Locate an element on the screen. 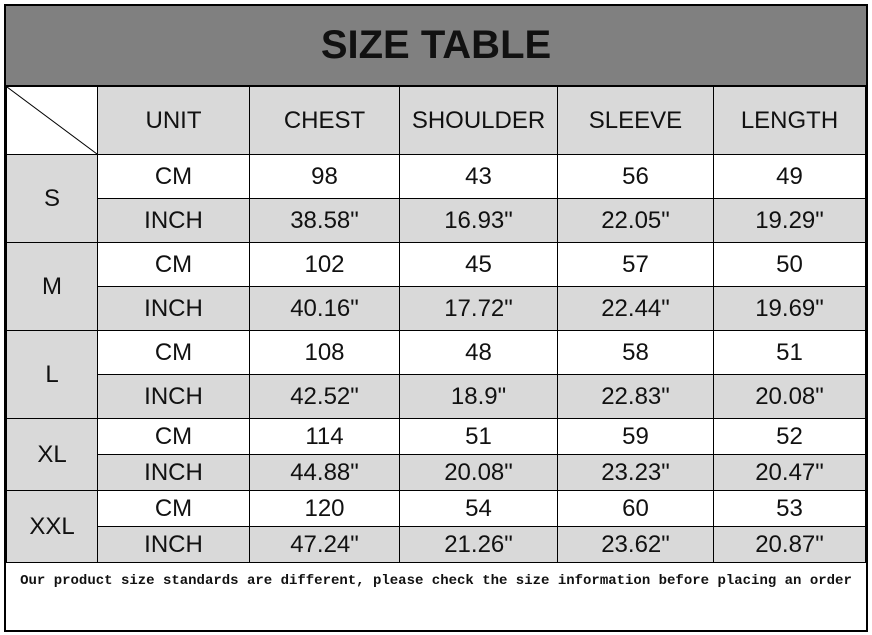 The image size is (872, 635). value-cell: 22.83" is located at coordinates (635, 396).